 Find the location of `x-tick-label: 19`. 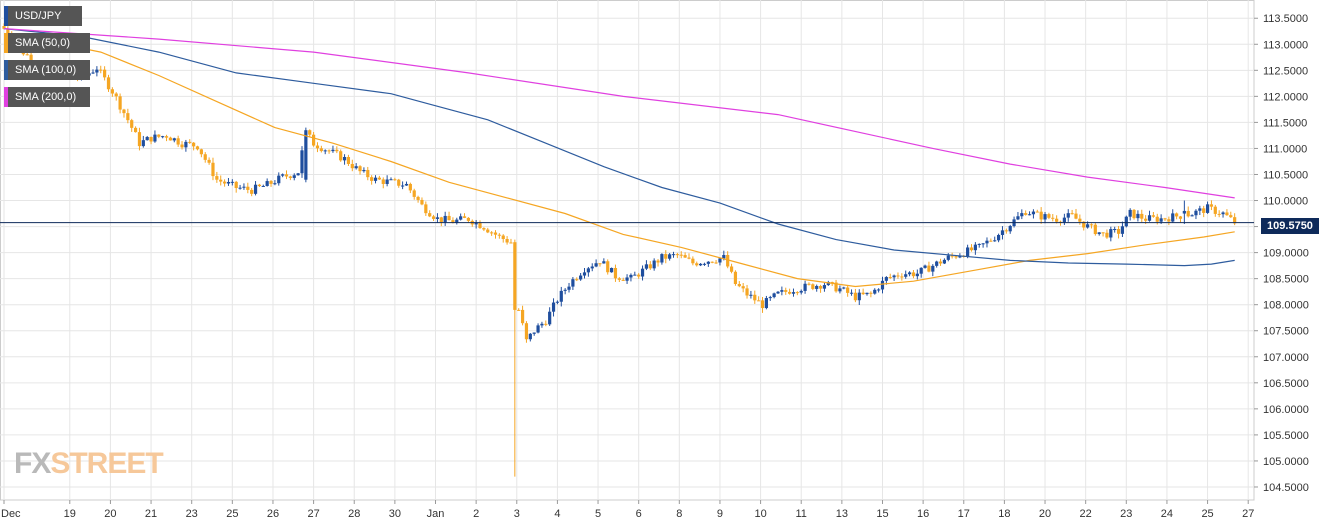

x-tick-label: 19 is located at coordinates (70, 514).